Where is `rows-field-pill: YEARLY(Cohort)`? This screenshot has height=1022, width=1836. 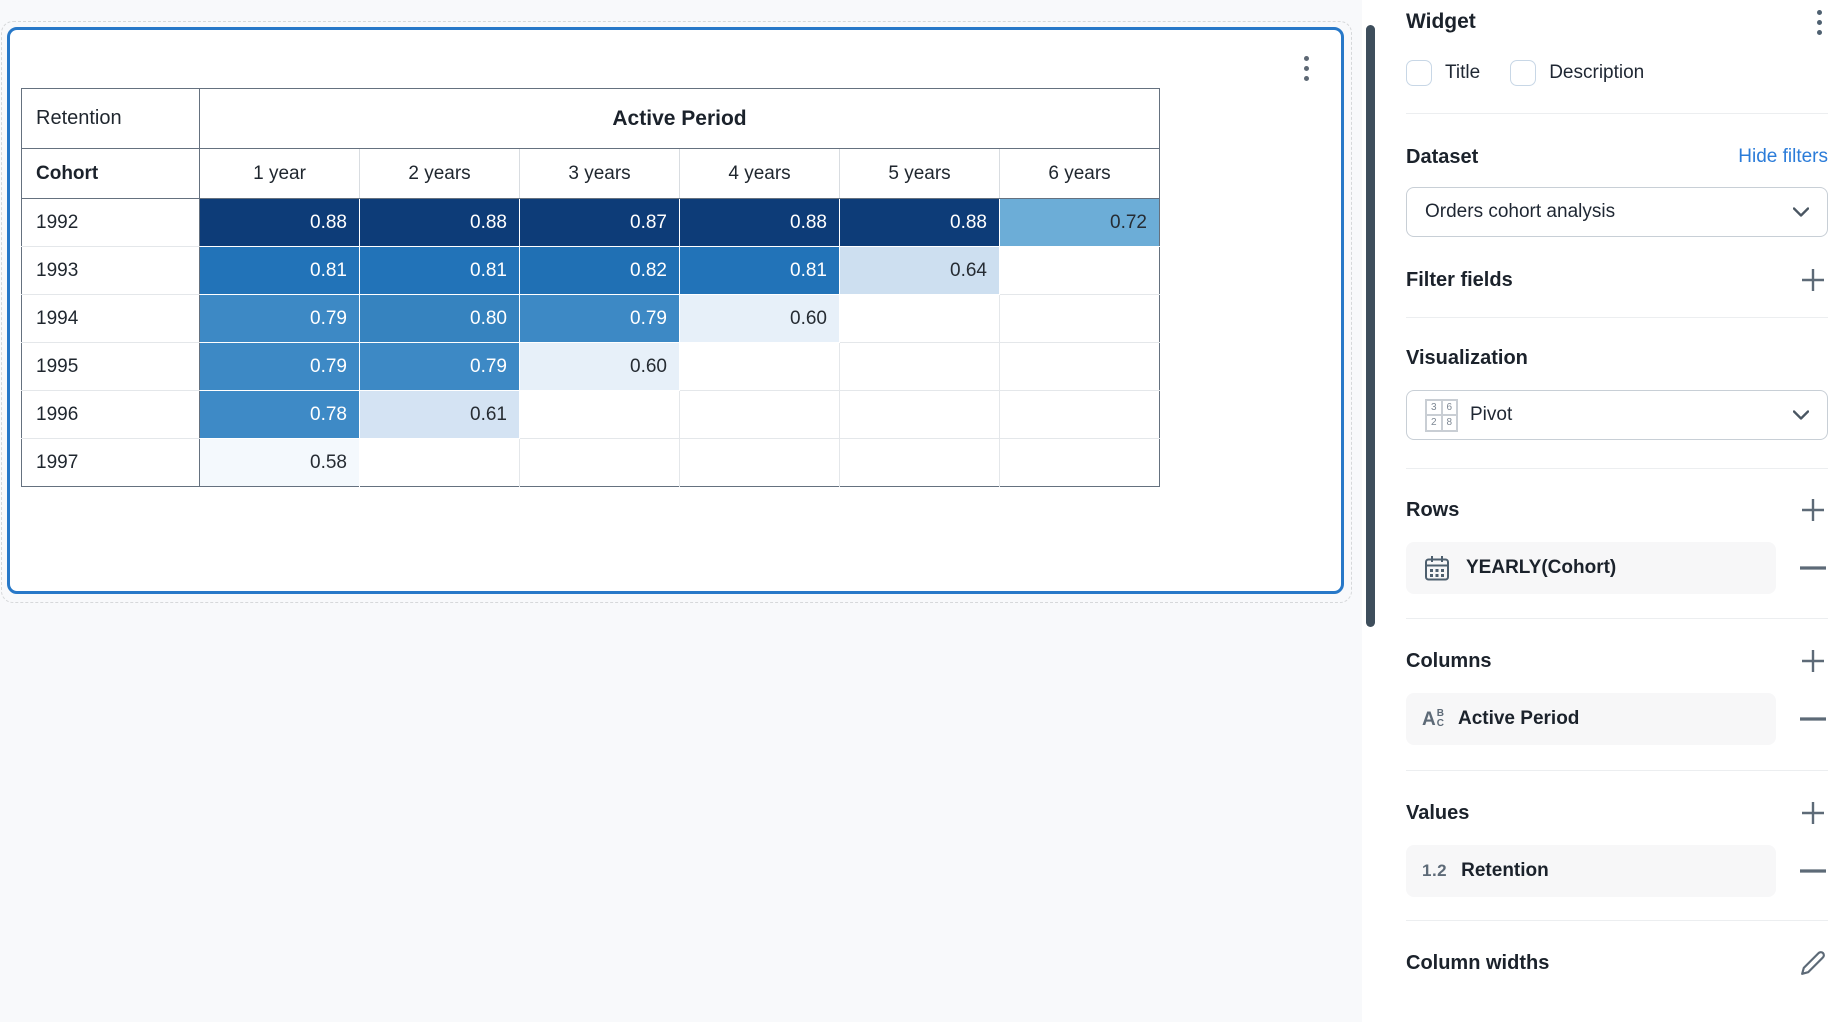 rows-field-pill: YEARLY(Cohort) is located at coordinates (1591, 568).